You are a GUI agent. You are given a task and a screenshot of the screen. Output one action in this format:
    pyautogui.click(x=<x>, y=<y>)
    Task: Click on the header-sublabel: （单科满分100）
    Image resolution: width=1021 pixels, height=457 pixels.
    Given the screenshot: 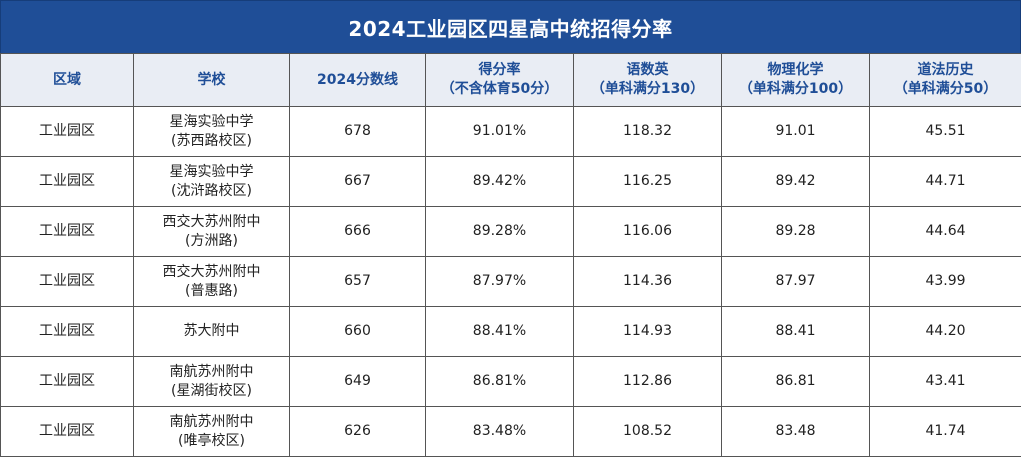 What is the action you would take?
    pyautogui.click(x=795, y=89)
    